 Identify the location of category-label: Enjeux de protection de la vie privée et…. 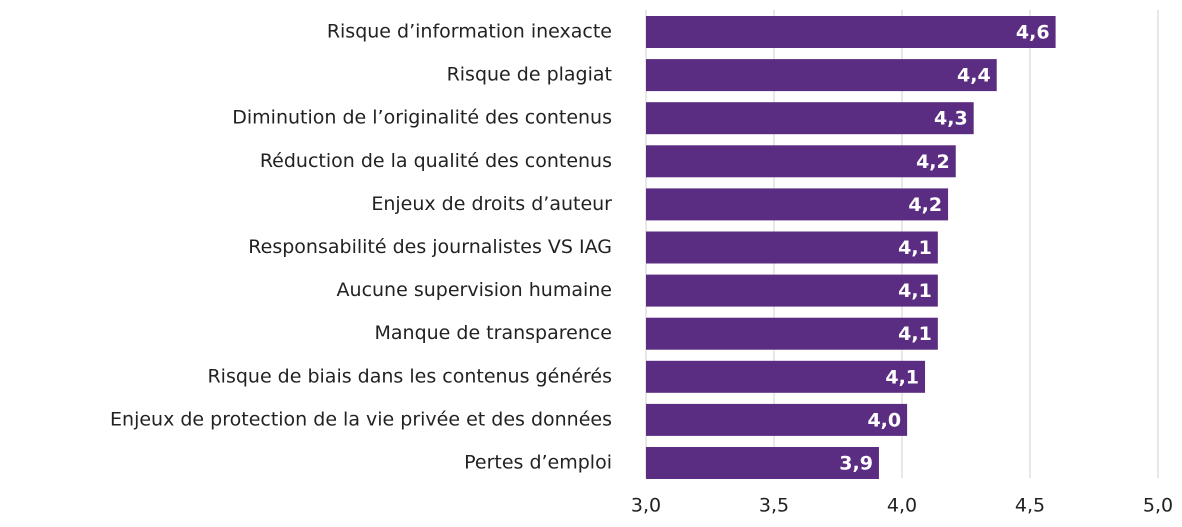
(361, 419).